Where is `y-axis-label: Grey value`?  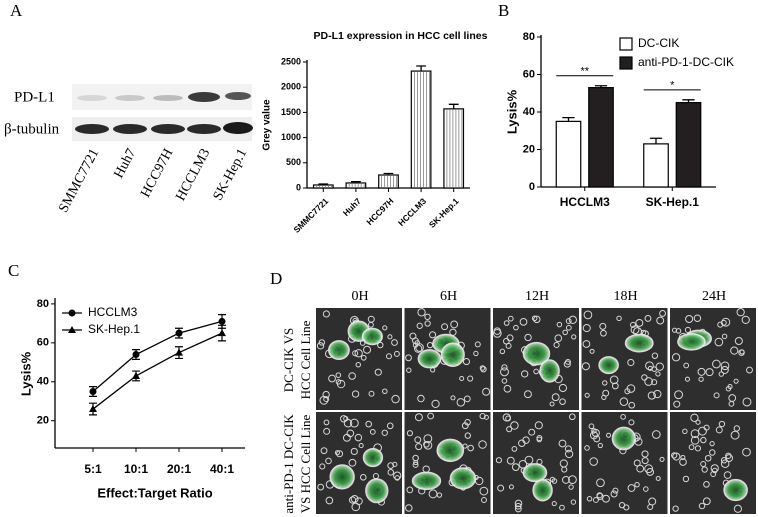 y-axis-label: Grey value is located at coordinates (267, 125).